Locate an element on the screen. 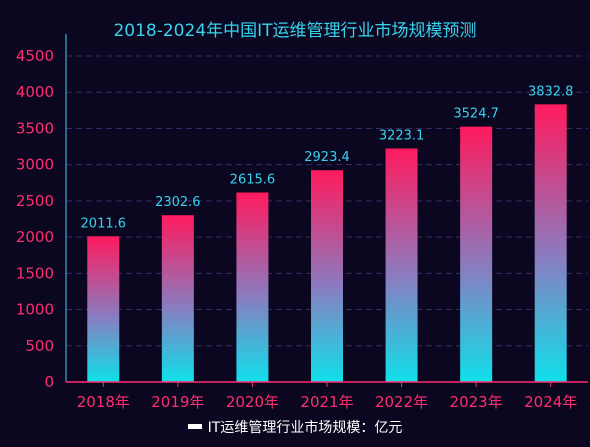 This screenshot has height=447, width=590. x-tick-label: 2020年 is located at coordinates (252, 402).